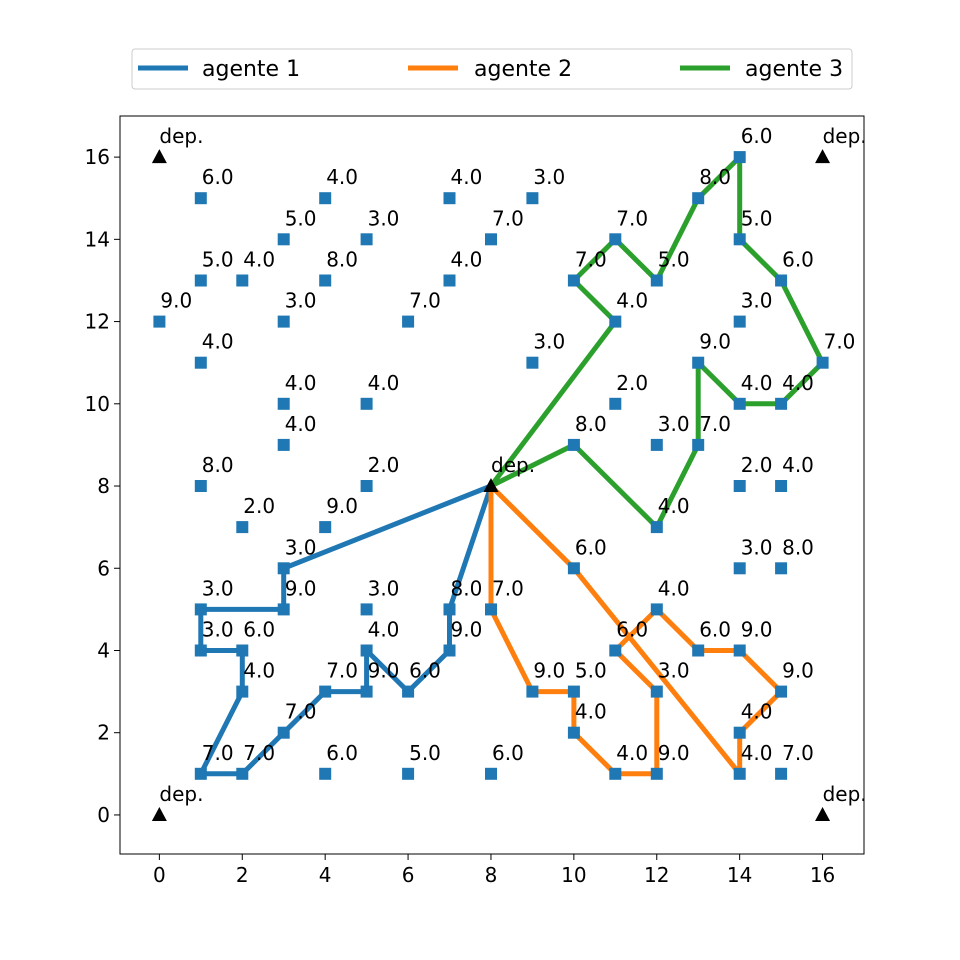  Describe the element at coordinates (159, 875) in the screenshot. I see `x-tick-label: 0` at that location.